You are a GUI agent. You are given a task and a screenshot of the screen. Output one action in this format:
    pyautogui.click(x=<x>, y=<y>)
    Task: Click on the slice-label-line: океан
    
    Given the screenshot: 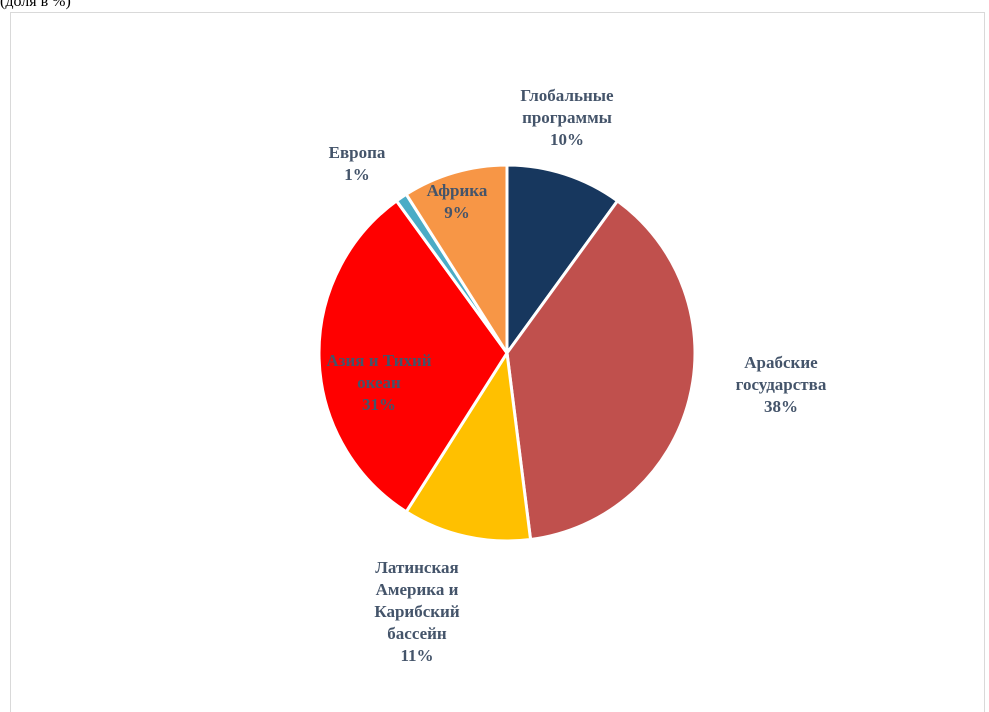 What is the action you would take?
    pyautogui.click(x=379, y=382)
    